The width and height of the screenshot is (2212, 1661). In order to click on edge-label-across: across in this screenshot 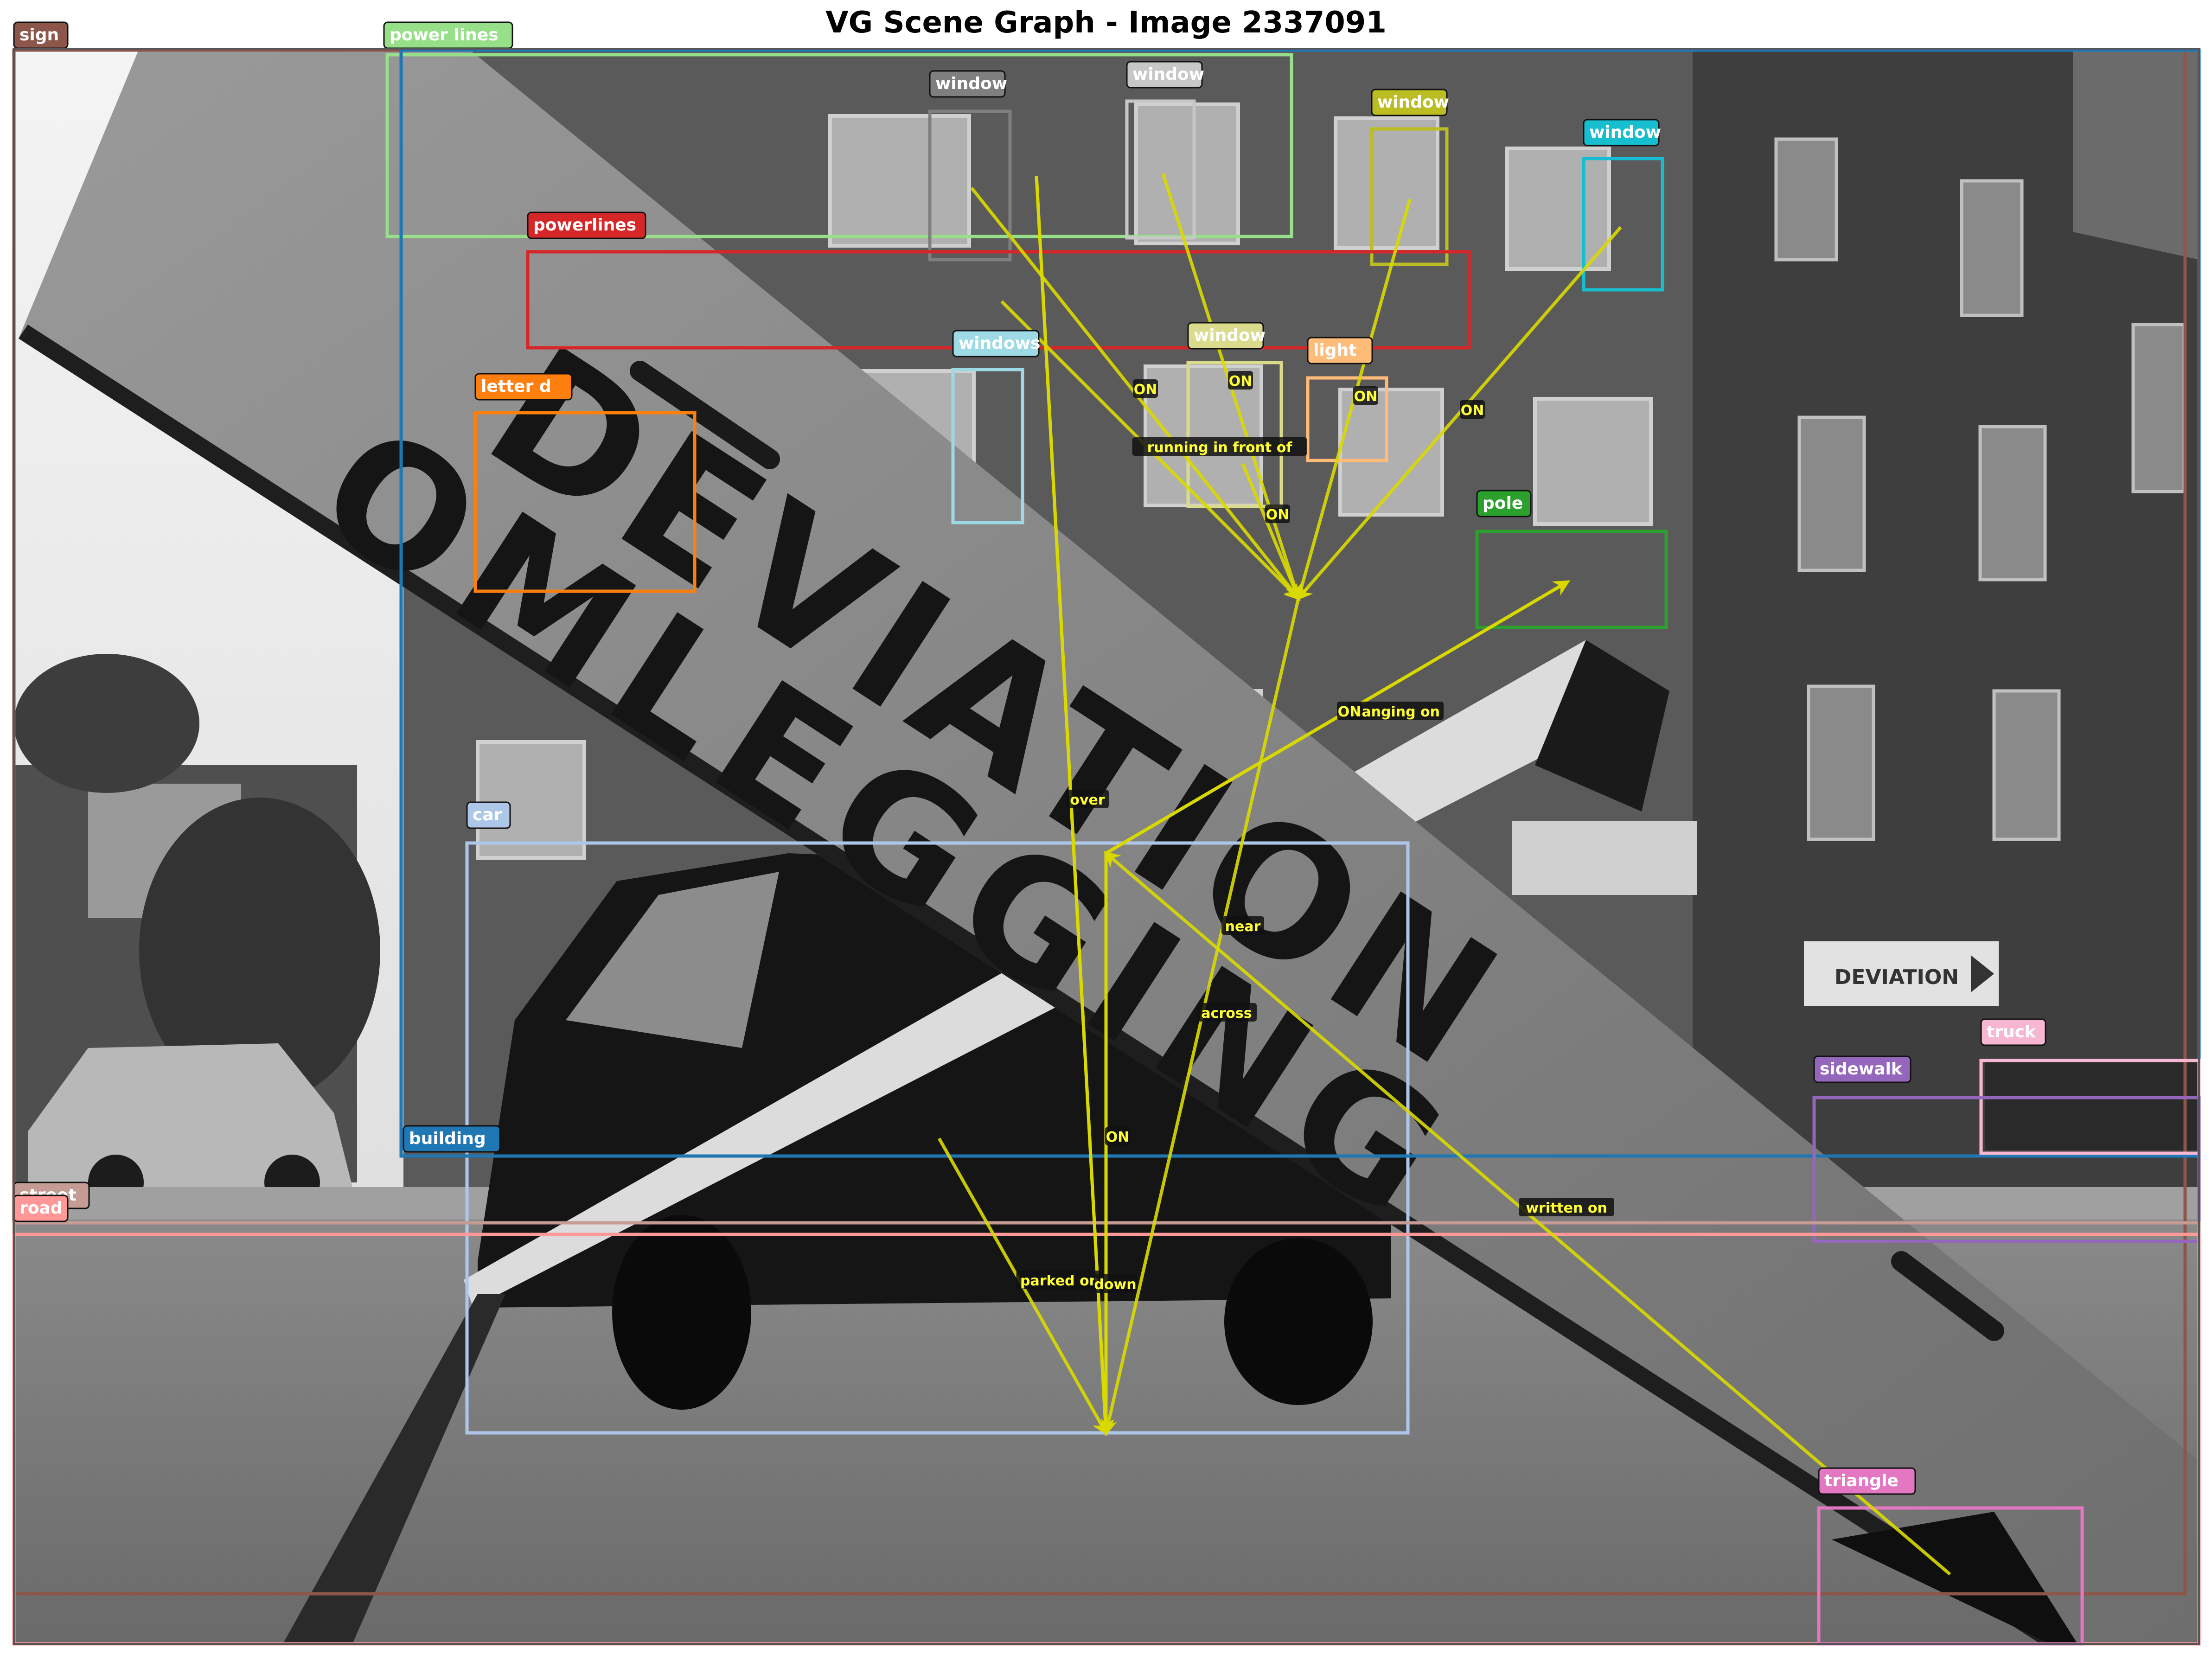, I will do `click(1226, 1012)`.